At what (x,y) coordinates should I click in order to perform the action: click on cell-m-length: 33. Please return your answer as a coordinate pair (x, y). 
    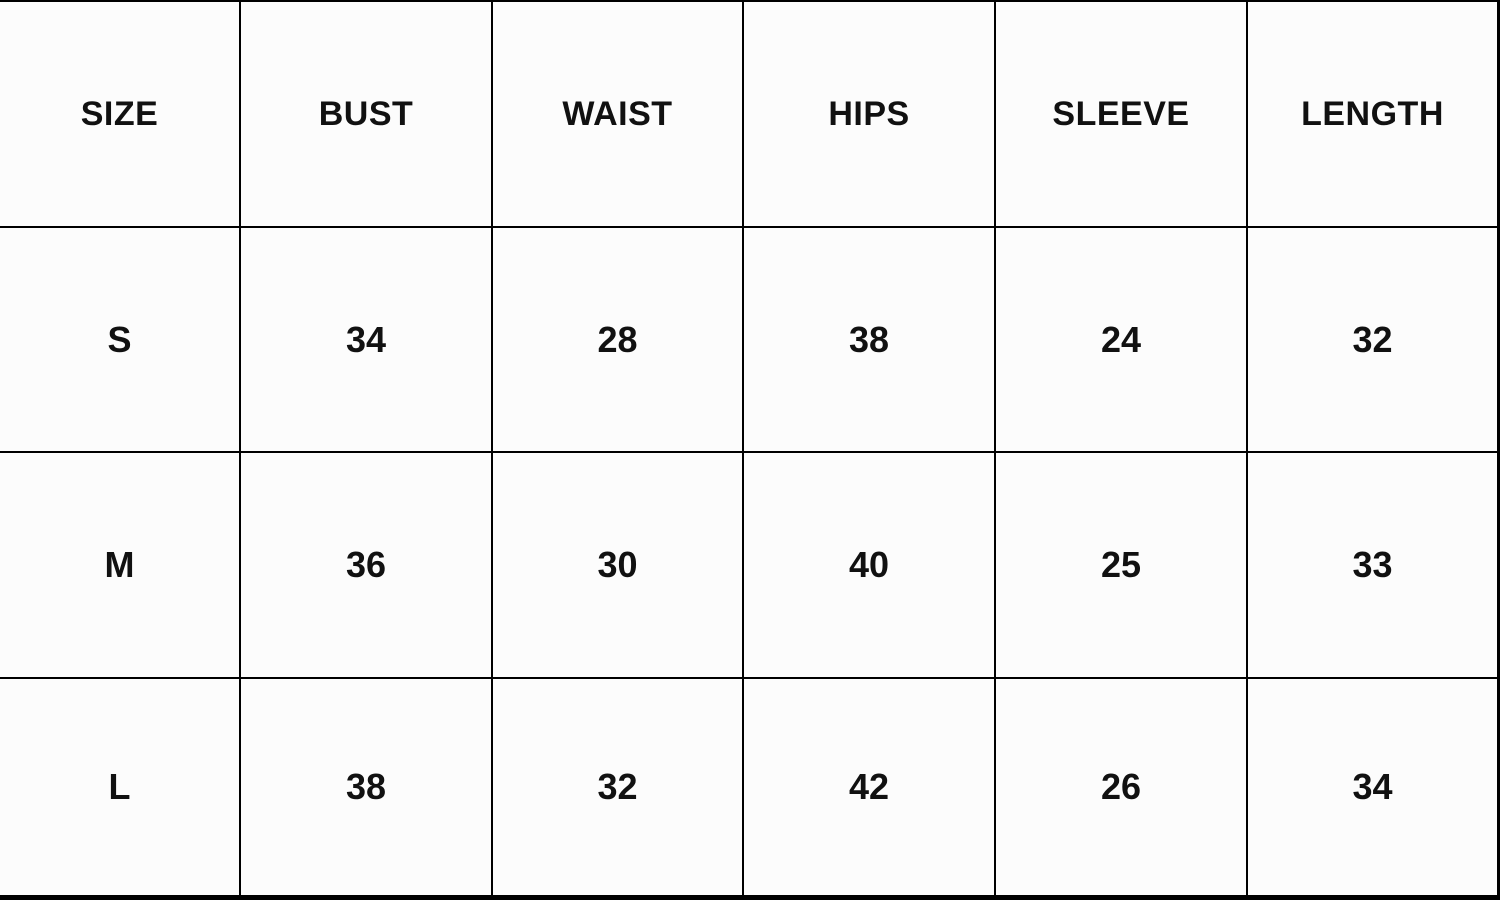
    Looking at the image, I should click on (1372, 565).